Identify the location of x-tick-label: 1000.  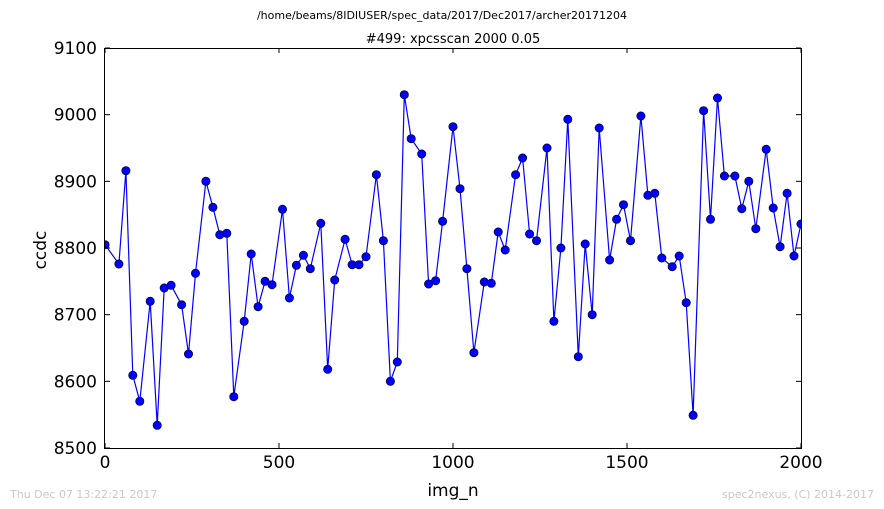
(452, 463).